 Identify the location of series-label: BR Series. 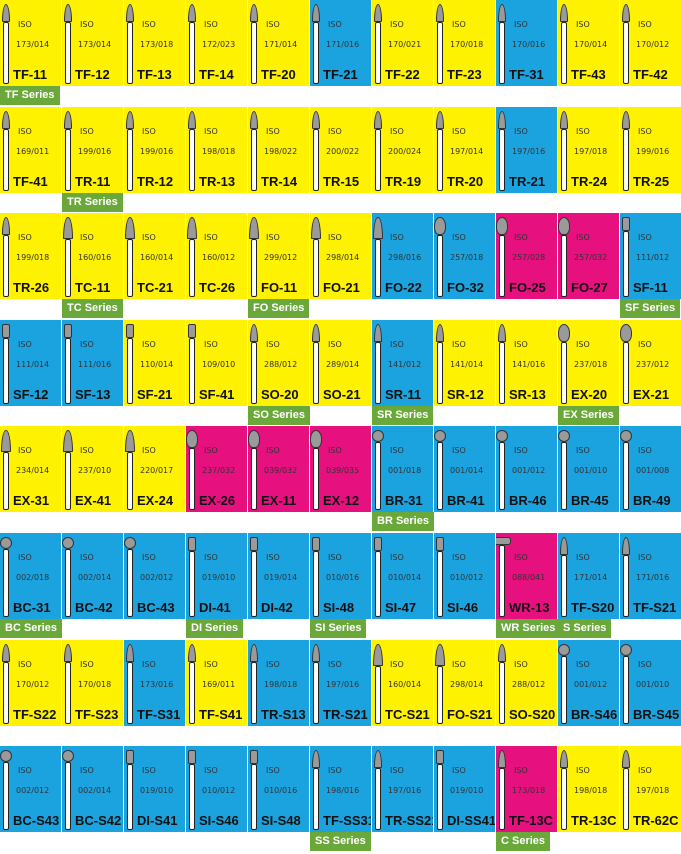
(403, 521).